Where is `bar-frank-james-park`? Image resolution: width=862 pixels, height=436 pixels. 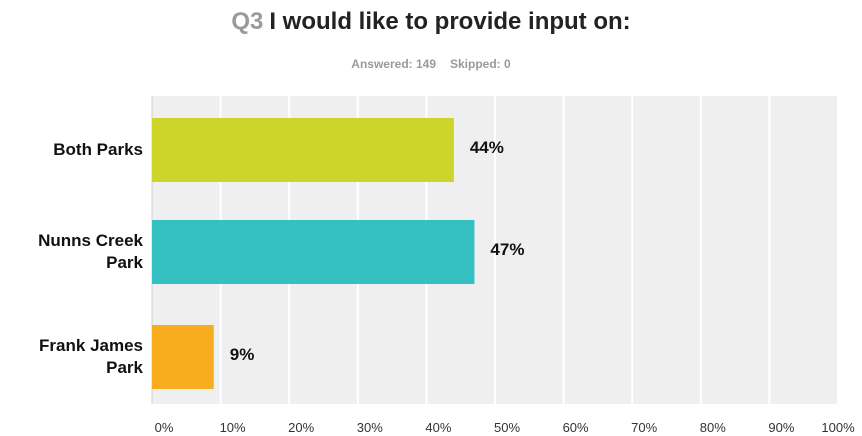
bar-frank-james-park is located at coordinates (183, 357).